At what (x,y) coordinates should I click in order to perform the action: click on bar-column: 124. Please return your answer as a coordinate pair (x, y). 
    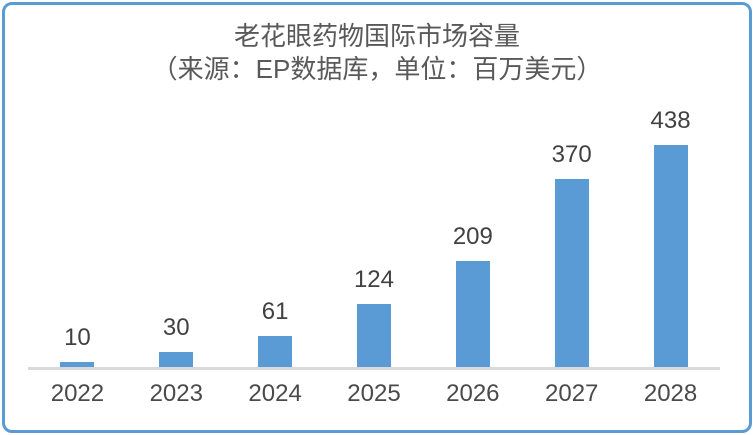
    Looking at the image, I should click on (374, 183).